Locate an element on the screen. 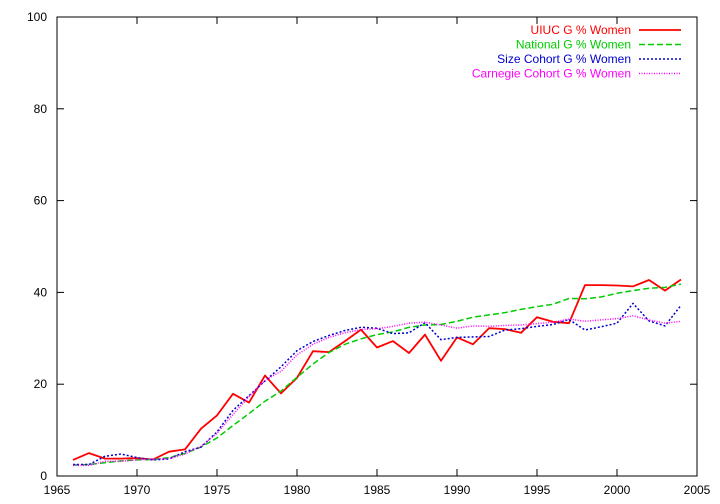 The width and height of the screenshot is (720, 504). x-tick-label: 1965 is located at coordinates (57, 490).